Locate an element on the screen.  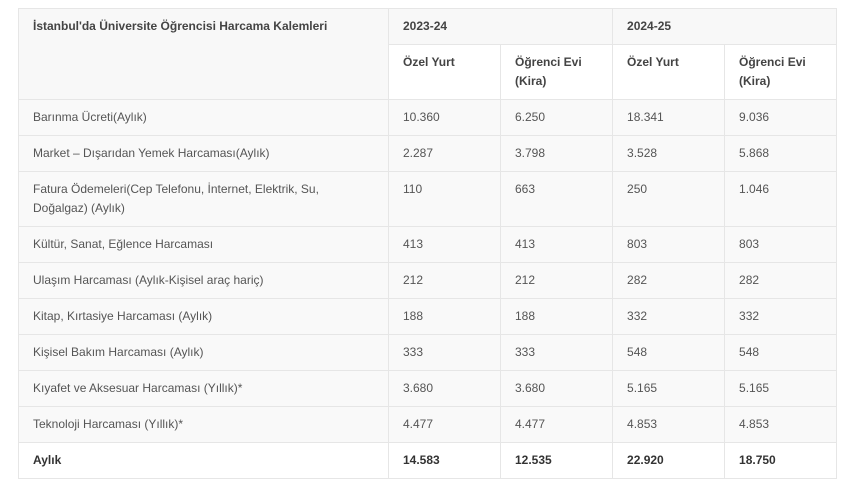
value-cell: 10.360 is located at coordinates (444, 117).